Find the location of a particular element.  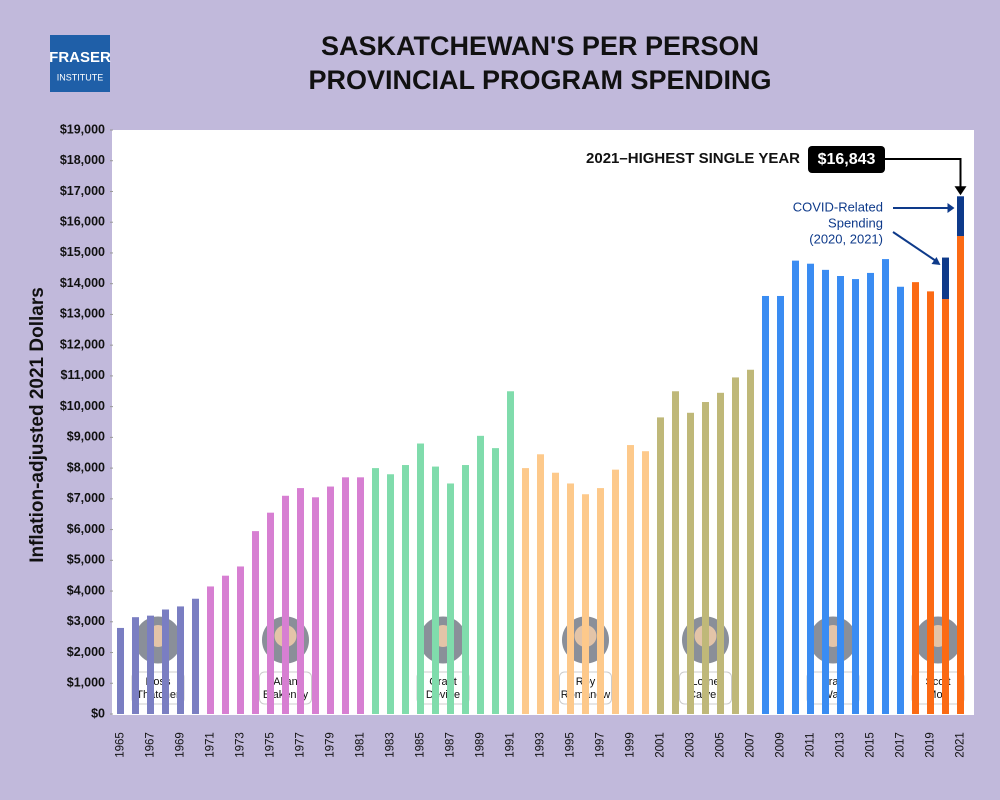

annotation-box is located at coordinates (846, 159).